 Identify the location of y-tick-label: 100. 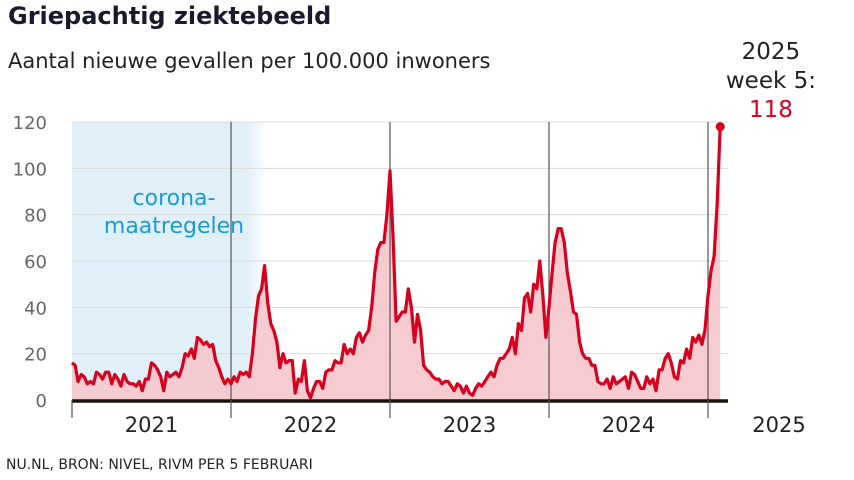
(30, 169).